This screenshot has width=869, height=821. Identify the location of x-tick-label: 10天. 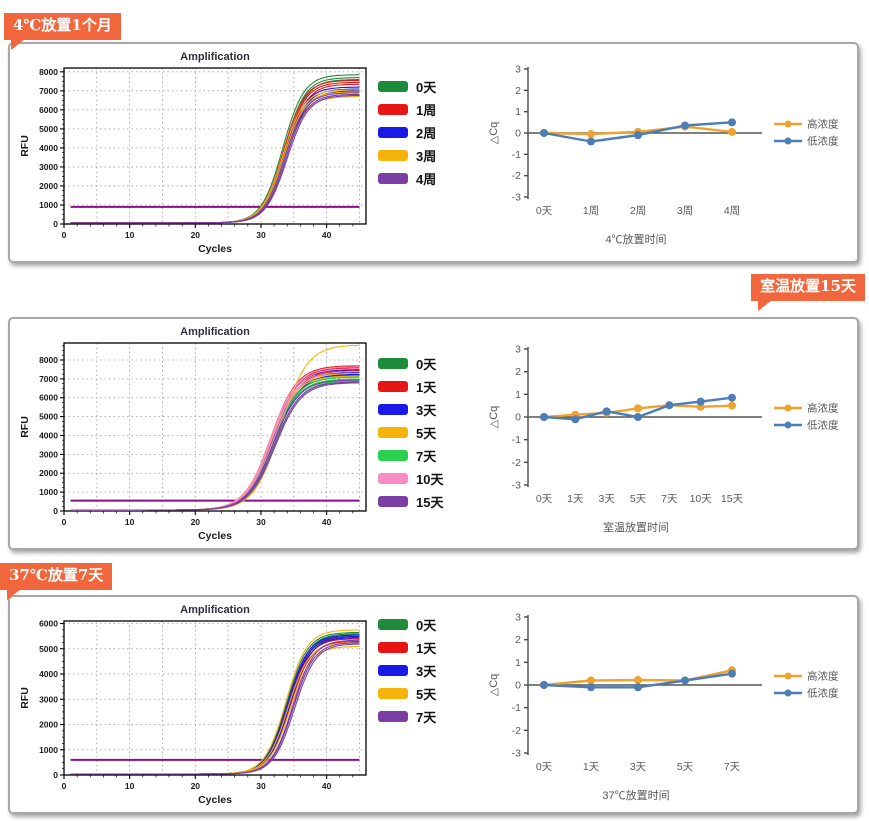
(701, 499).